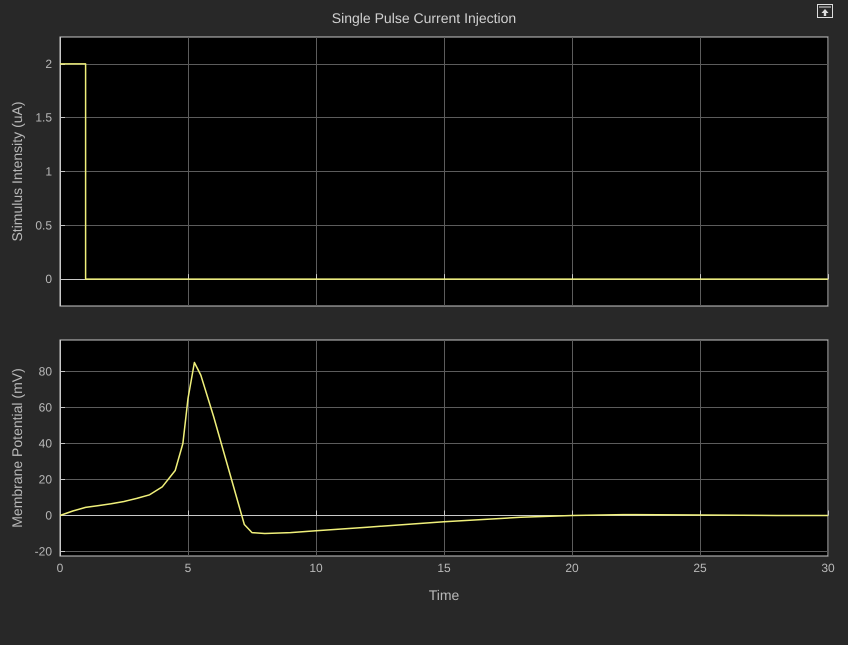  What do you see at coordinates (16, 448) in the screenshot?
I see `y-axis-title: Membrane Potential (mV)` at bounding box center [16, 448].